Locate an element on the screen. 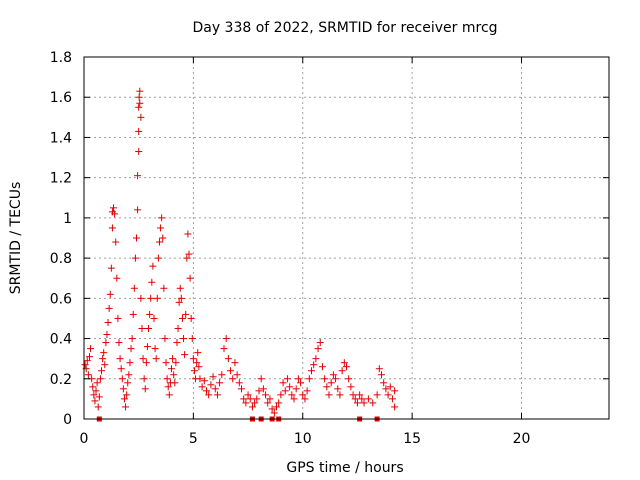  y-tick-label: 1.2 is located at coordinates (61, 179).